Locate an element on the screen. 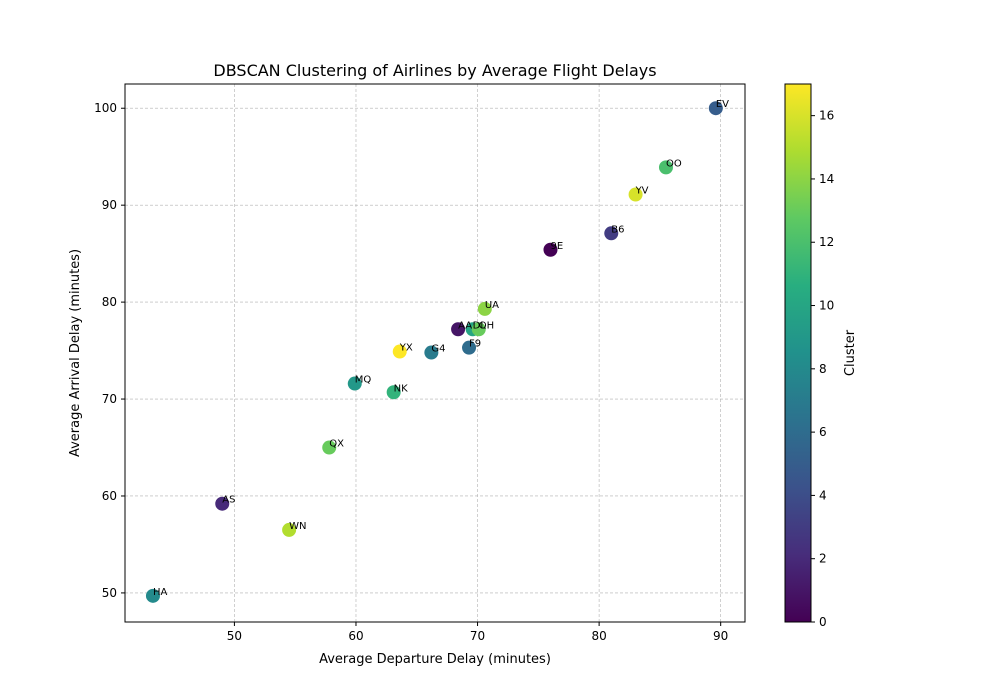  x-tick-label: 90 is located at coordinates (720, 636).